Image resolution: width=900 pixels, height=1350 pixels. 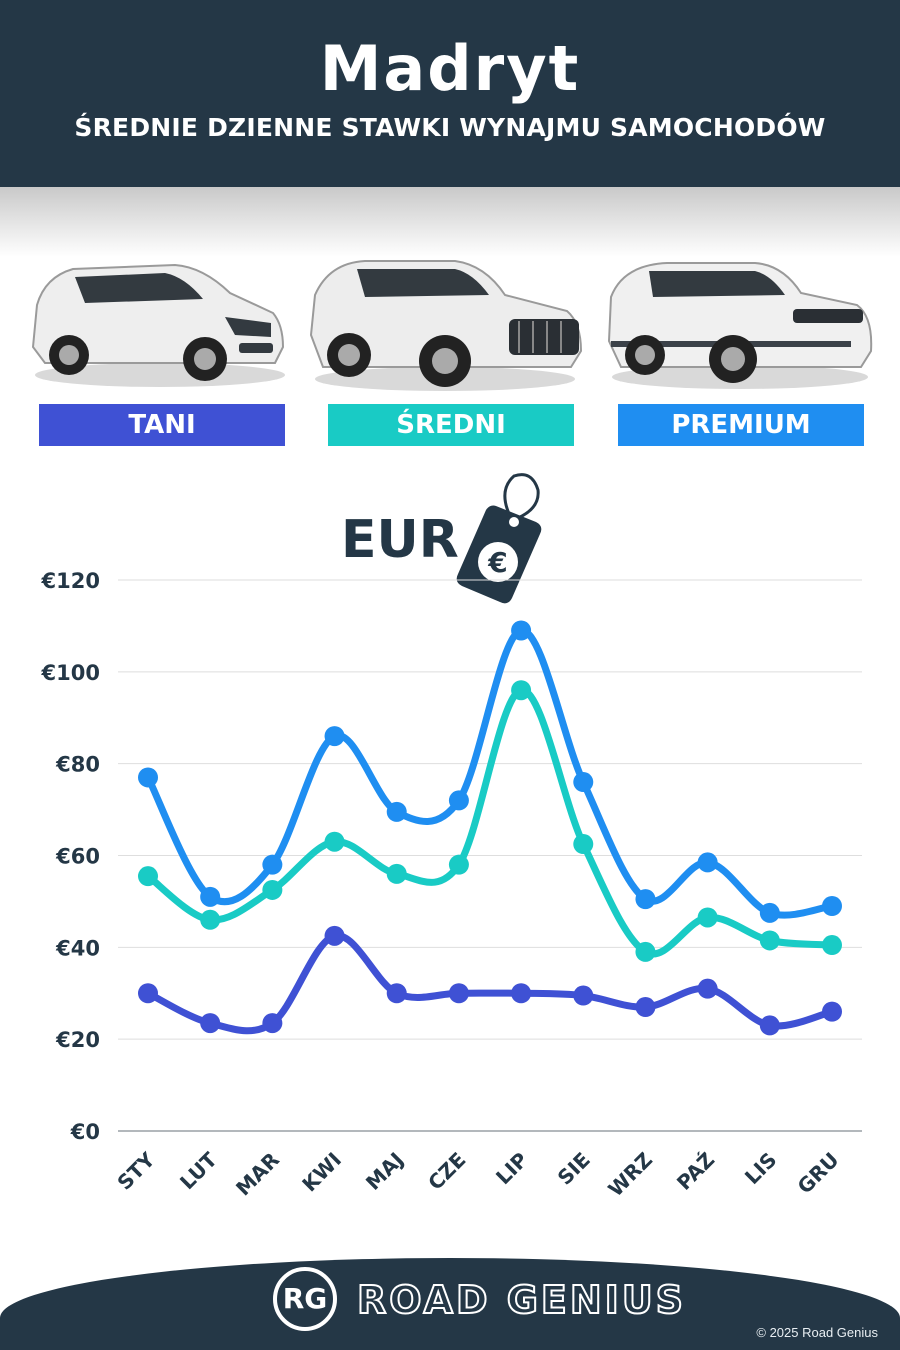 What do you see at coordinates (446, 325) in the screenshot?
I see `suv-car-icon` at bounding box center [446, 325].